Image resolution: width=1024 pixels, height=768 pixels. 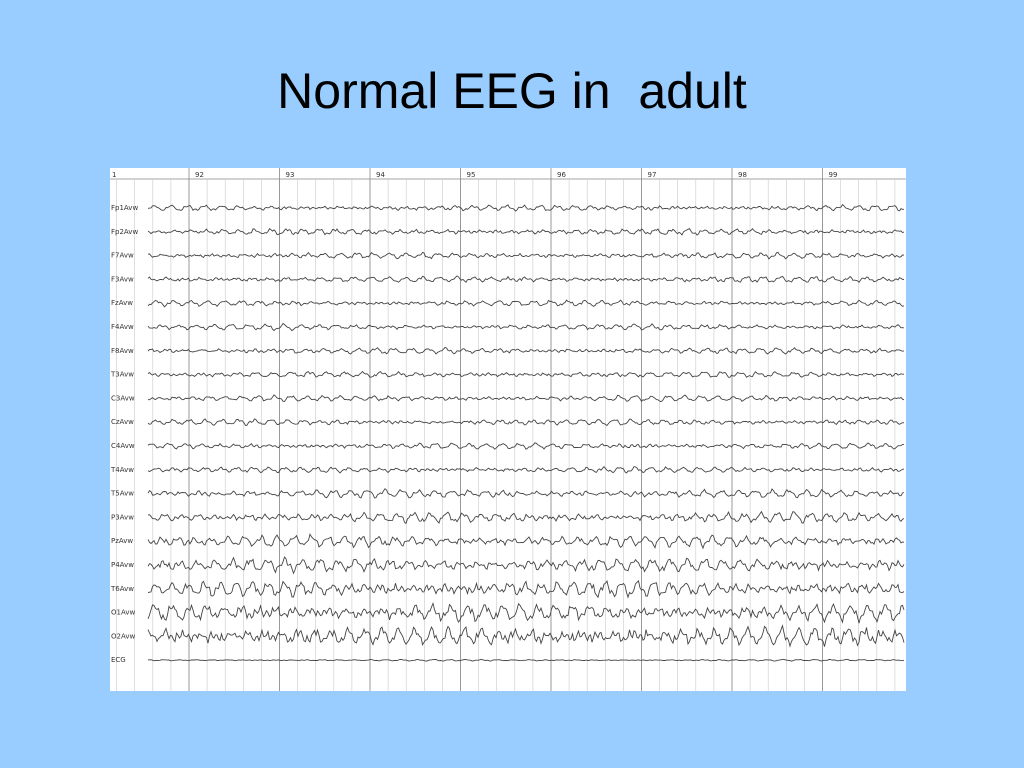 I want to click on channel-label: F3Avw, so click(x=122, y=279).